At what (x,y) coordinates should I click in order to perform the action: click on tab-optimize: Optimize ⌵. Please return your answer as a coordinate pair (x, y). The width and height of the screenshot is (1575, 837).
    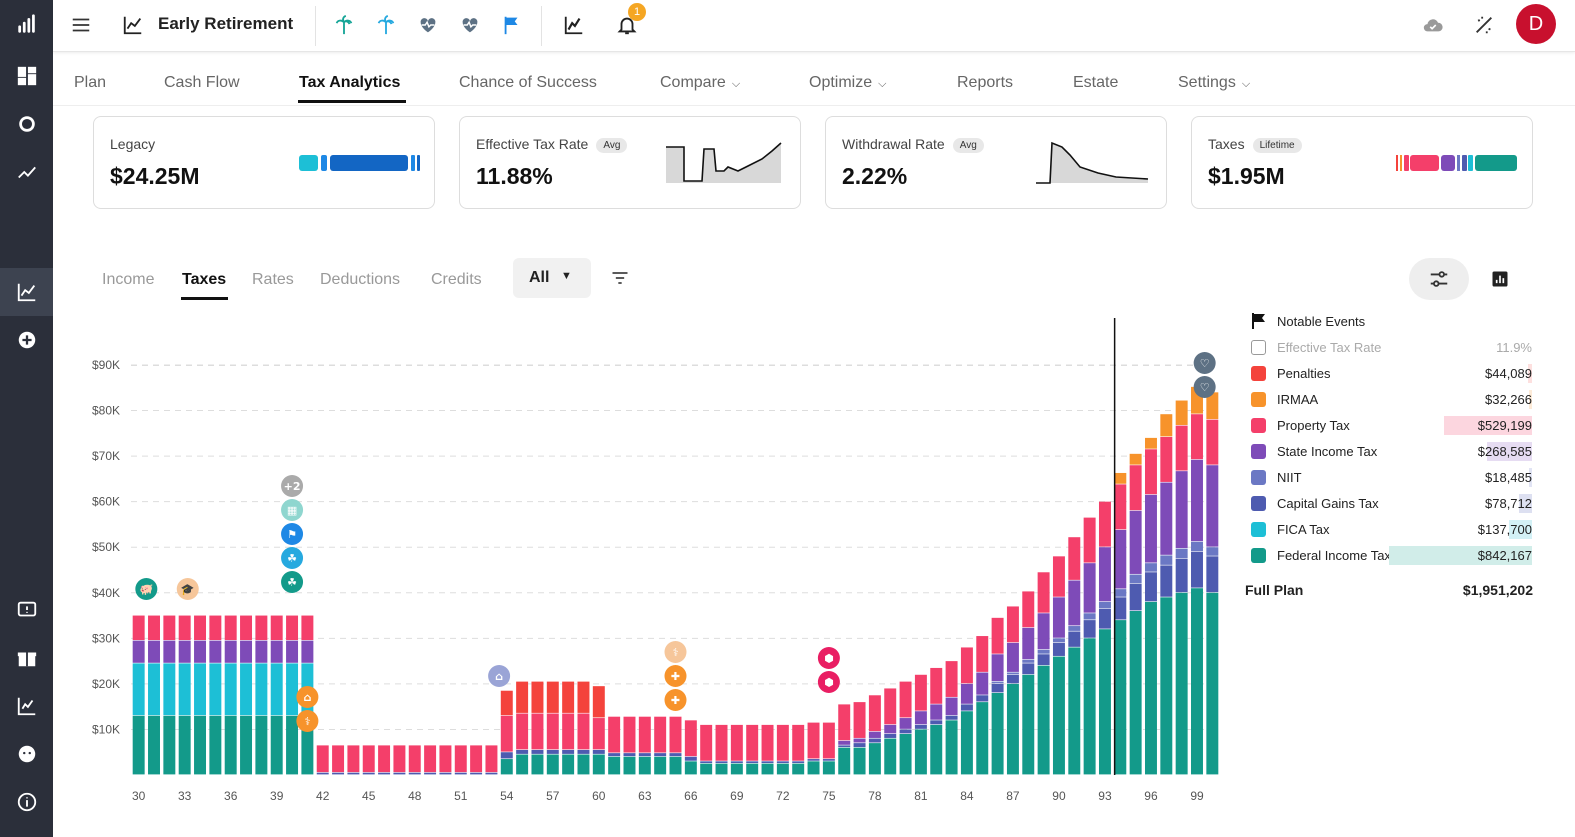
    Looking at the image, I should click on (847, 83).